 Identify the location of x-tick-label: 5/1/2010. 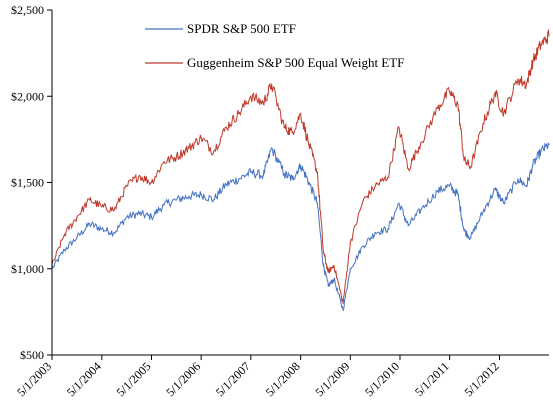
(382, 379).